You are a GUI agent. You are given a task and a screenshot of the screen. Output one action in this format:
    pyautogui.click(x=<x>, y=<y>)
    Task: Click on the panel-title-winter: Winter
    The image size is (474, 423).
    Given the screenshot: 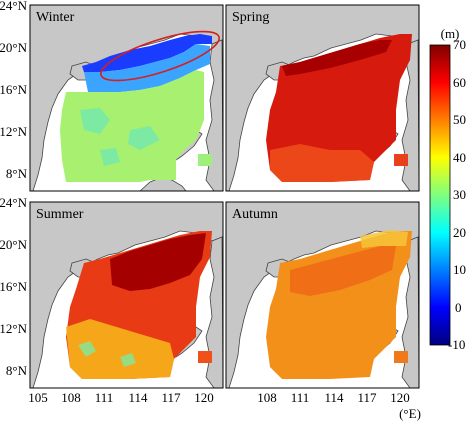 What is the action you would take?
    pyautogui.click(x=55, y=17)
    